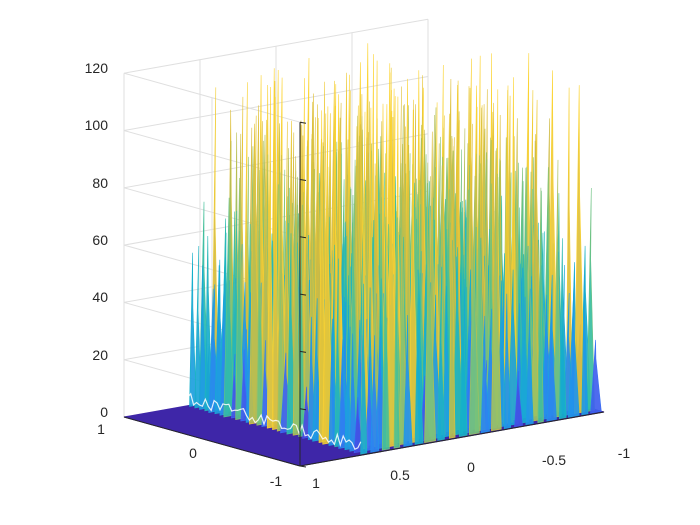 The height and width of the screenshot is (525, 700). I want to click on x-tick-label: 0, so click(471, 467).